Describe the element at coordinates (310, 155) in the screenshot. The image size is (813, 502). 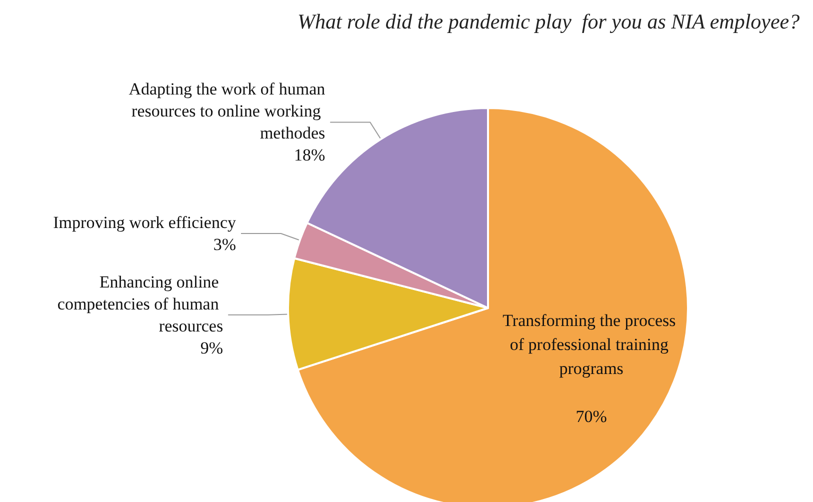
I see `data-label: 18%` at that location.